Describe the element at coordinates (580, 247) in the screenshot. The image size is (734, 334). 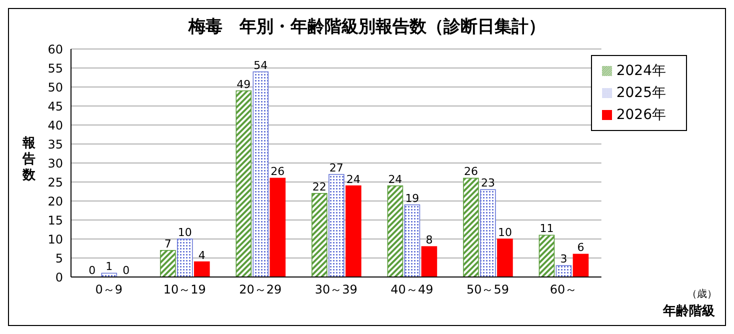
I see `data-label: 6` at that location.